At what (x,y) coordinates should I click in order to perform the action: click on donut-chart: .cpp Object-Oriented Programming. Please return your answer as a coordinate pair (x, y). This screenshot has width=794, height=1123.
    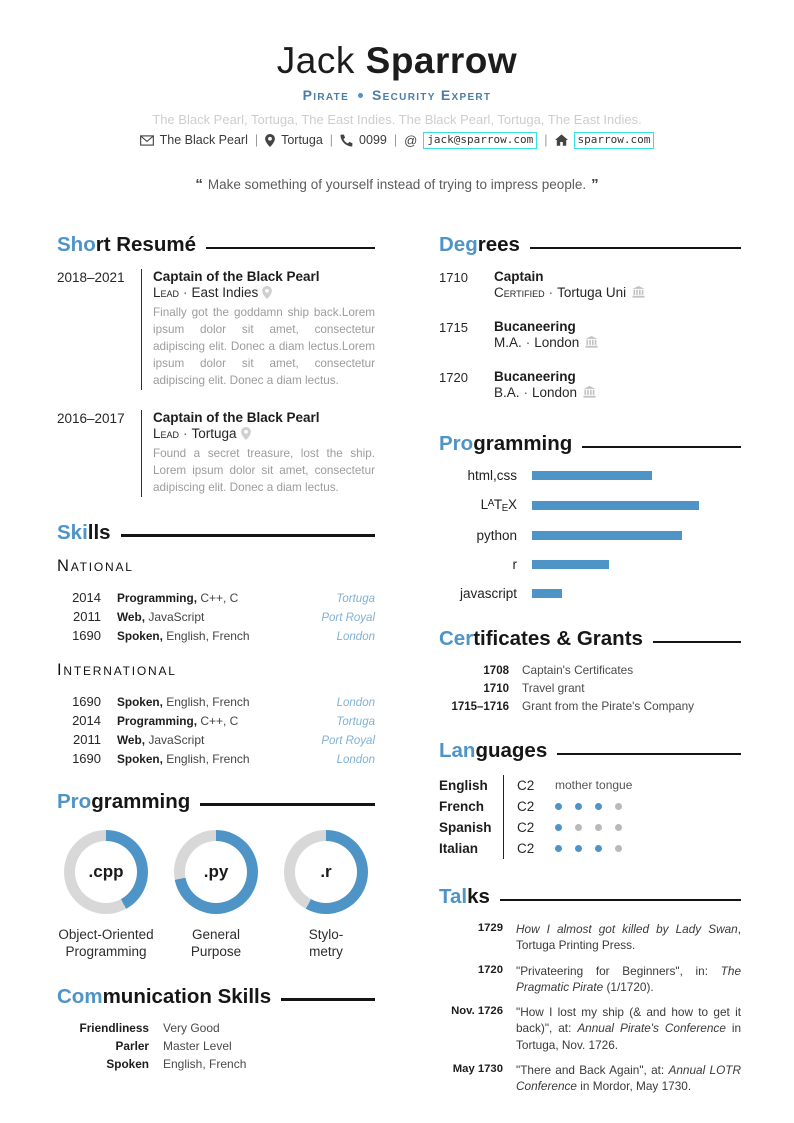
    Looking at the image, I should click on (106, 895).